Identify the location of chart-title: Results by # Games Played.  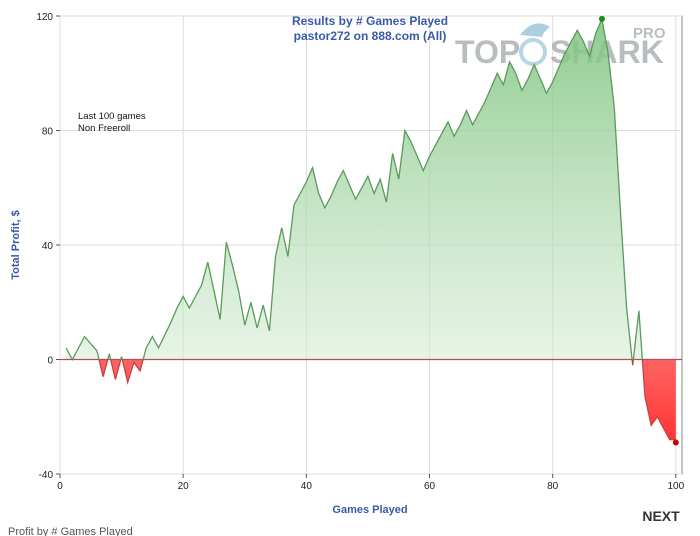
(370, 21).